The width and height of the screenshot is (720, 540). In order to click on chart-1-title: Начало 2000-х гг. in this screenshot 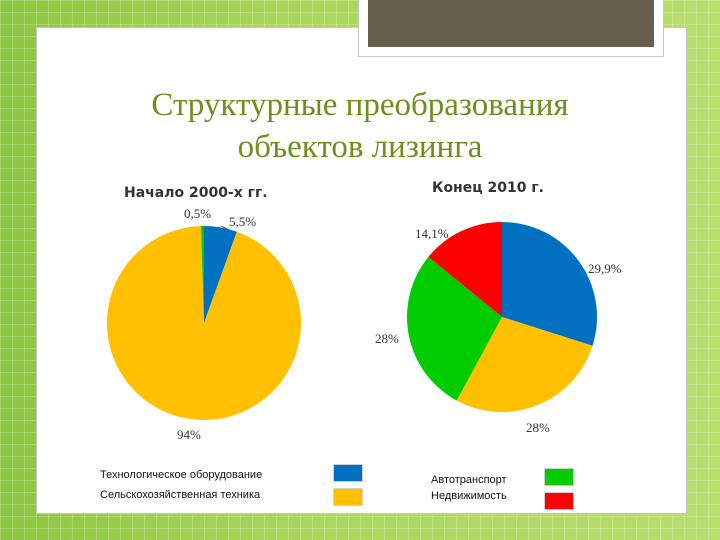, I will do `click(196, 193)`.